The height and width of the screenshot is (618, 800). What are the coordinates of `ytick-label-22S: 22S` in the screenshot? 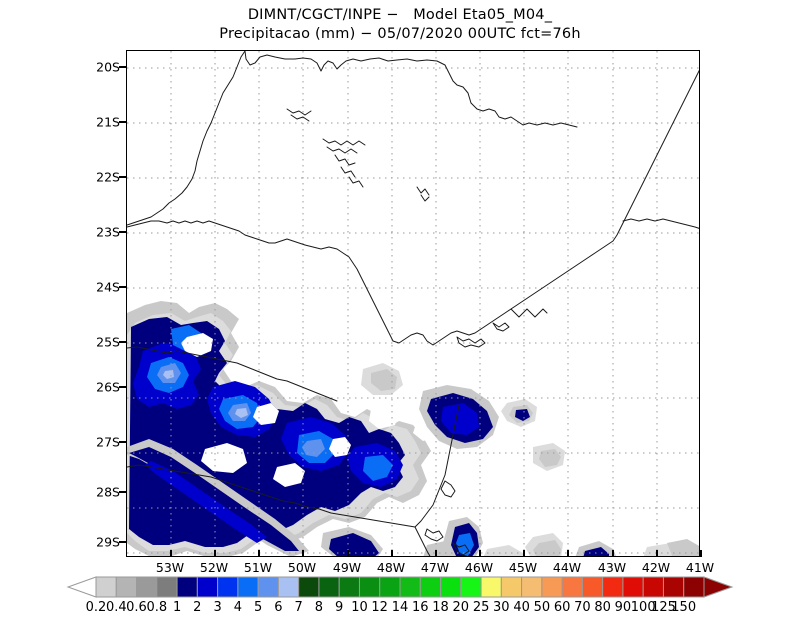 It's located at (108, 177).